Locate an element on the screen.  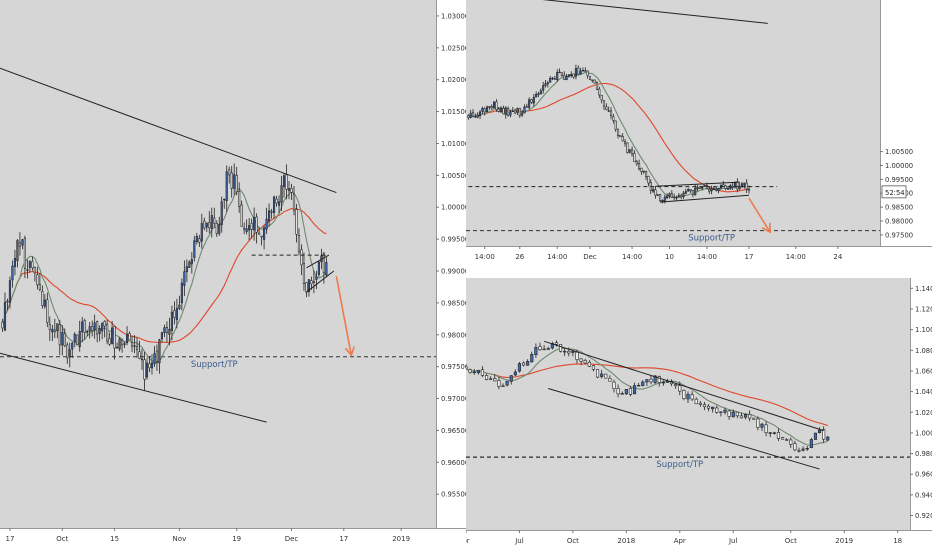
y-tick-label: 0.98000 is located at coordinates (923, 454).